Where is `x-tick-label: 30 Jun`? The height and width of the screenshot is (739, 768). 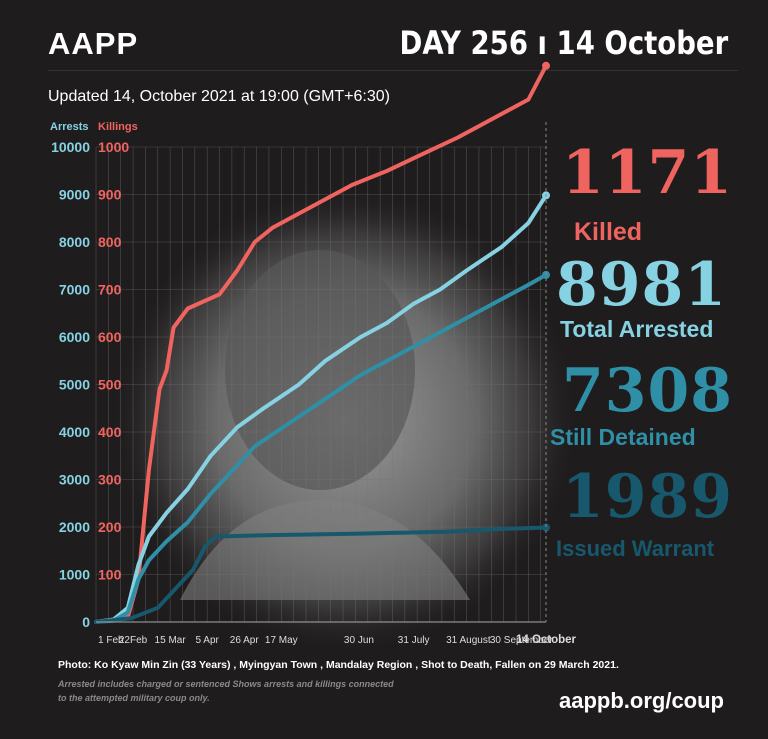
x-tick-label: 30 Jun is located at coordinates (359, 640).